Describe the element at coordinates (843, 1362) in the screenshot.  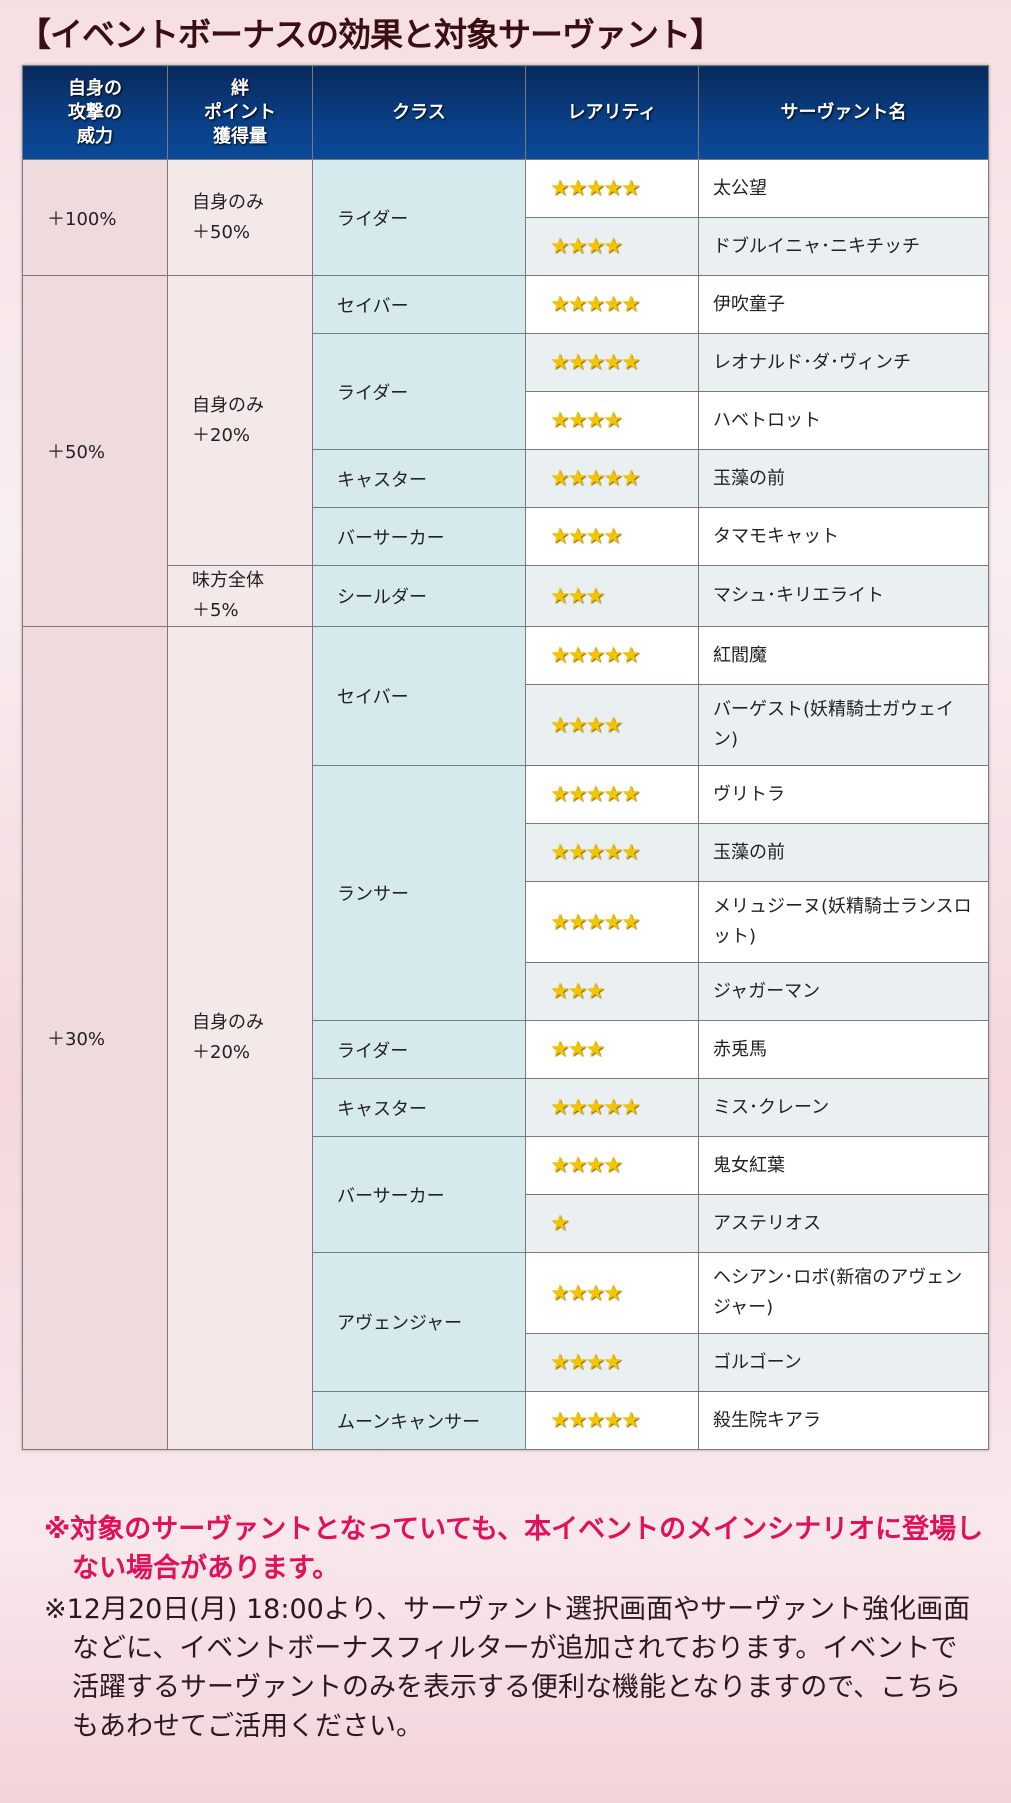
I see `servant-name-cell: ゴルゴーン` at that location.